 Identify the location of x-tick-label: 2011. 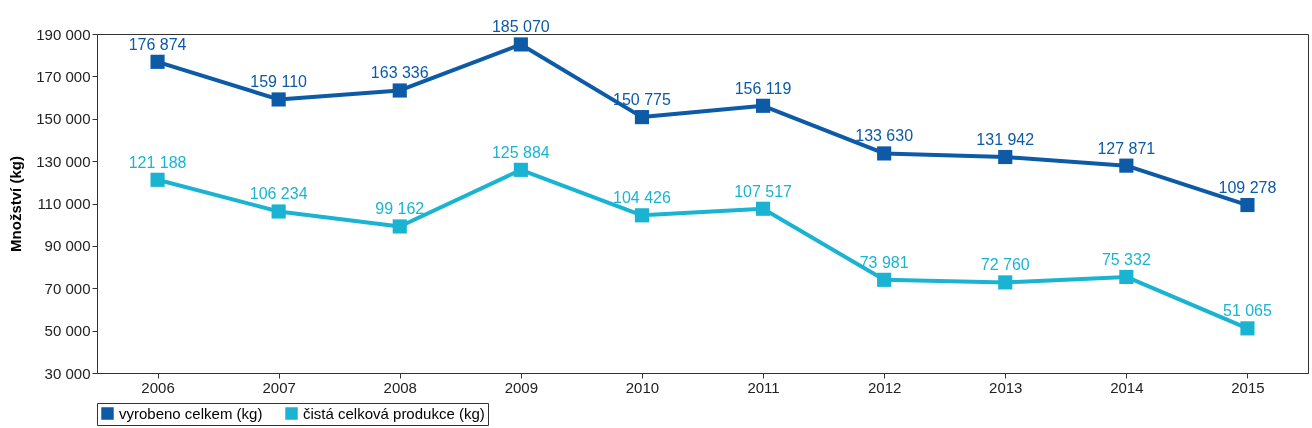
(763, 387).